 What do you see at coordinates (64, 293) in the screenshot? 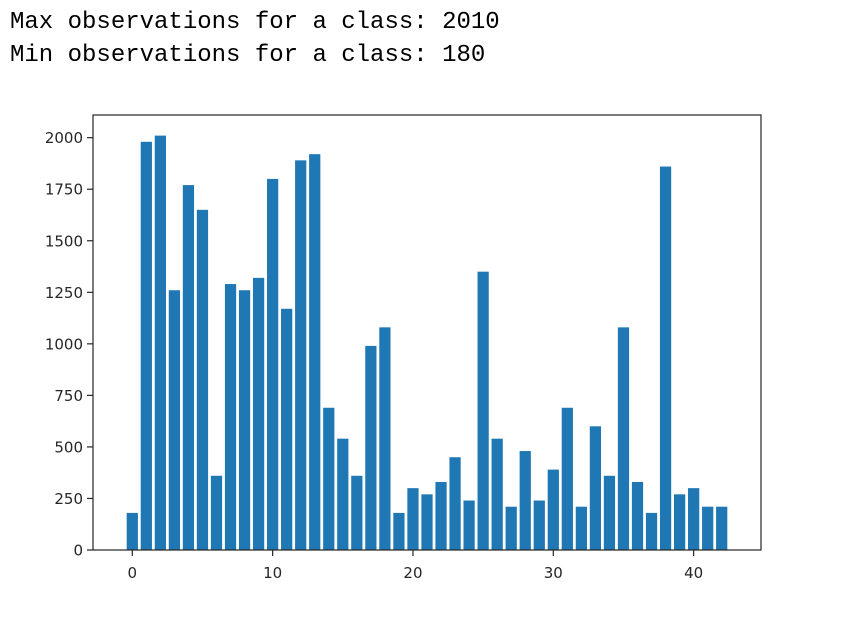
I see `y-tick-label: 1250` at bounding box center [64, 293].